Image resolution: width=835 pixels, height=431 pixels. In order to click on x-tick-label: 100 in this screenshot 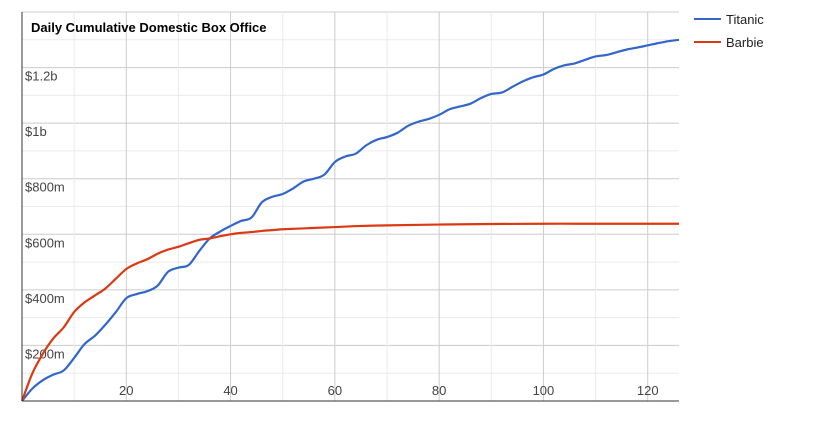, I will do `click(544, 390)`.